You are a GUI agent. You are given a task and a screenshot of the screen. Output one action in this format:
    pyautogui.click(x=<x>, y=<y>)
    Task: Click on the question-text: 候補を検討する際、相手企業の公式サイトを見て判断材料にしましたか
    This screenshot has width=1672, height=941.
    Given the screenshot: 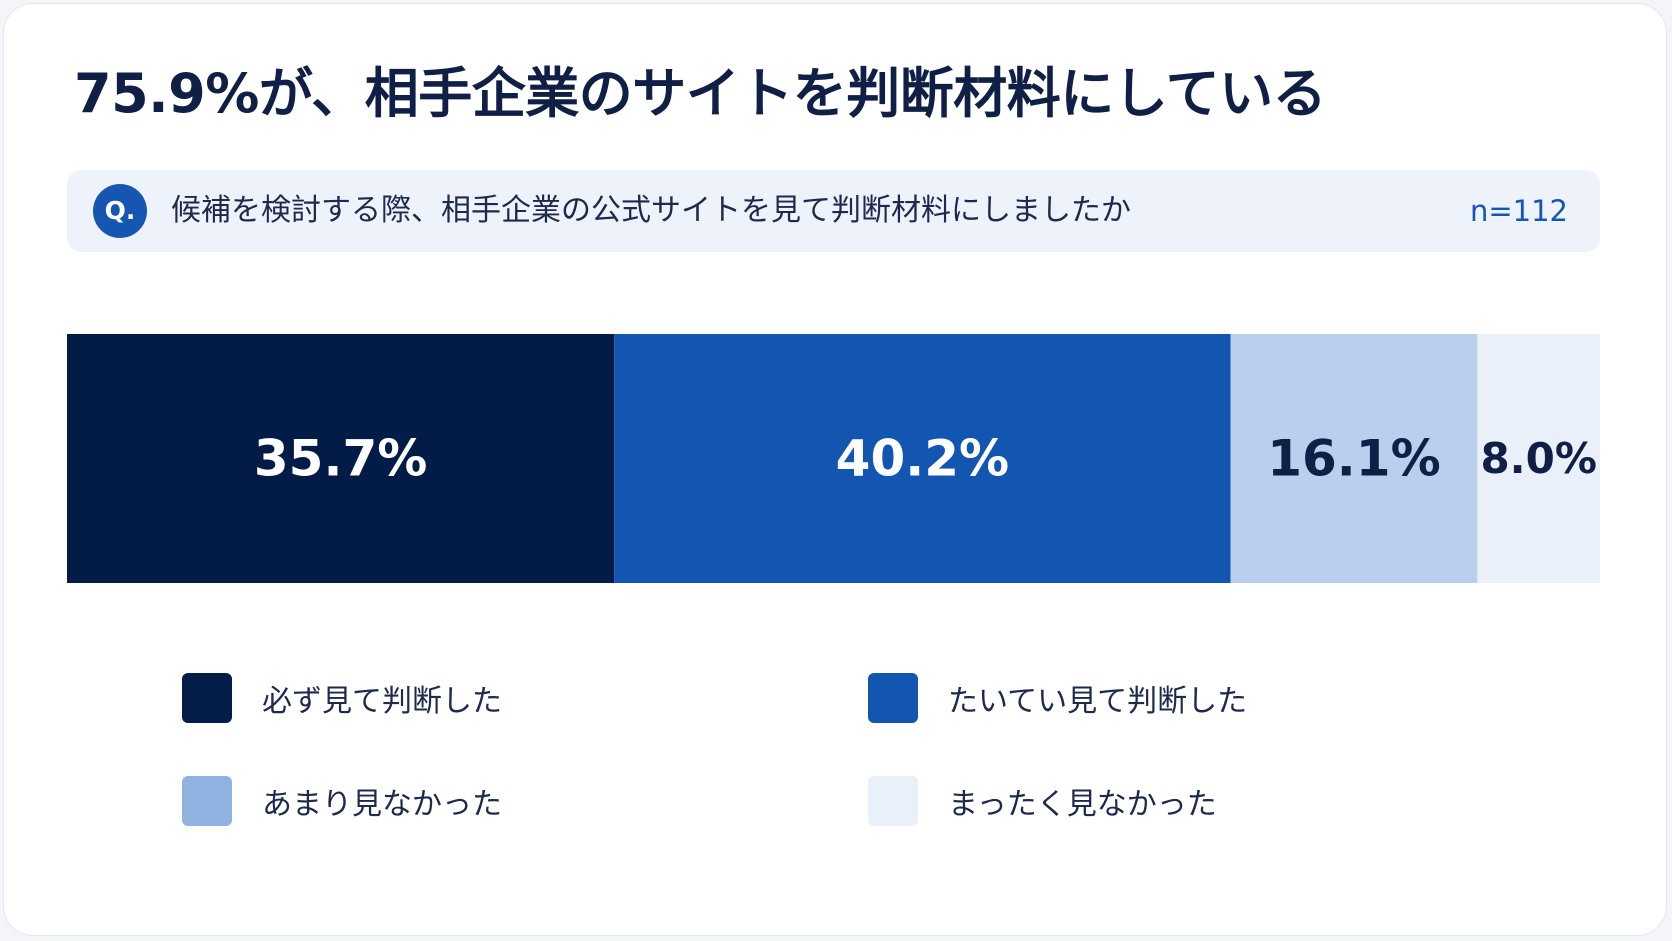 What is the action you would take?
    pyautogui.click(x=651, y=210)
    